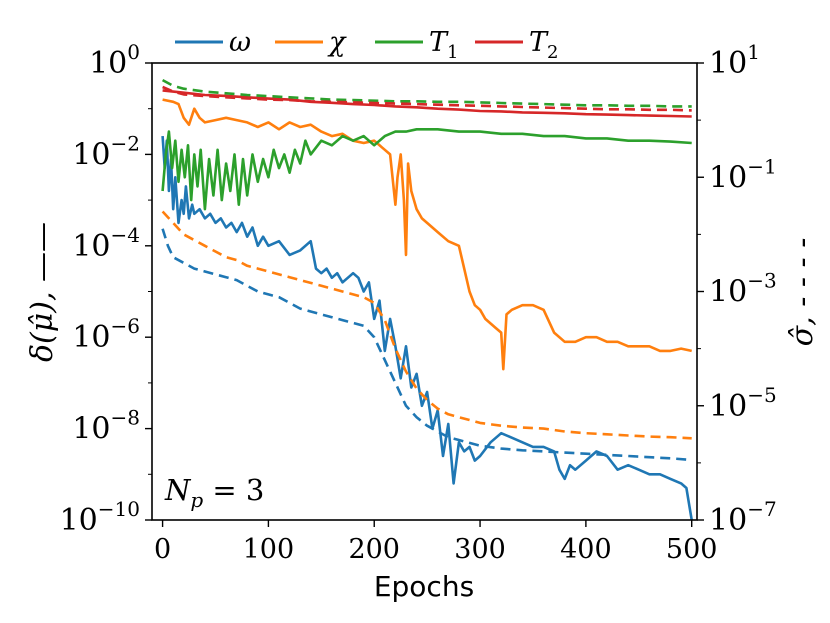 The image size is (830, 623). What do you see at coordinates (426, 169) in the screenshot?
I see `series-line-T1` at bounding box center [426, 169].